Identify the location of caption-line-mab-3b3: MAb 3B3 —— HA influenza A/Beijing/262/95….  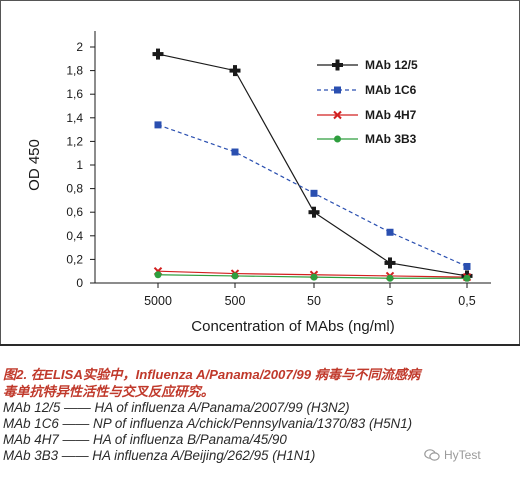
(159, 455).